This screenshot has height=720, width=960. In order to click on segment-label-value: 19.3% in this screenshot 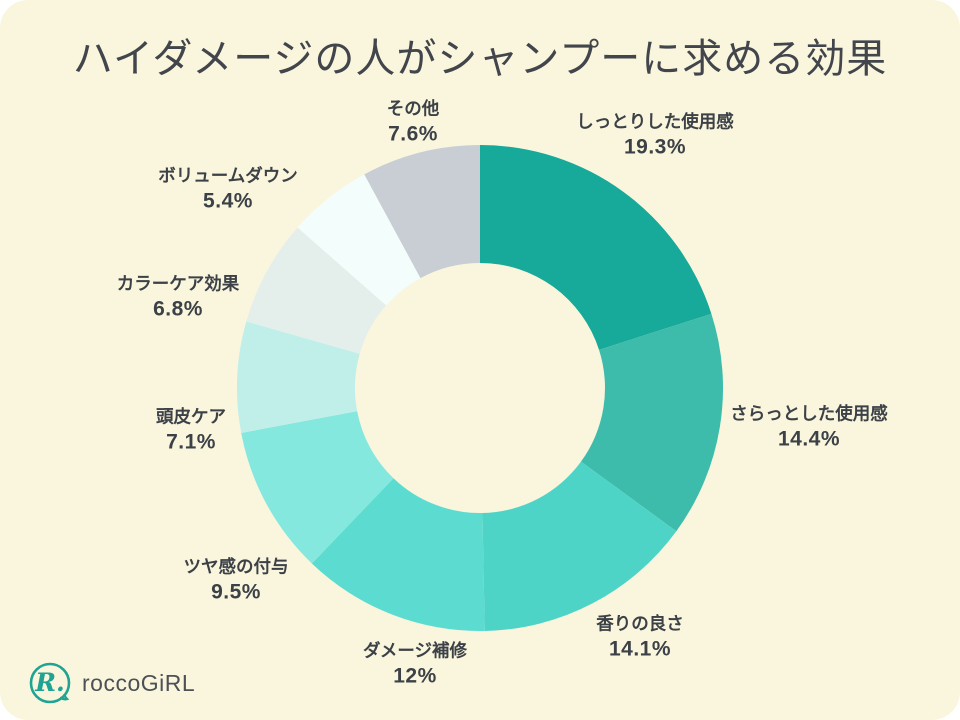, I will do `click(655, 147)`.